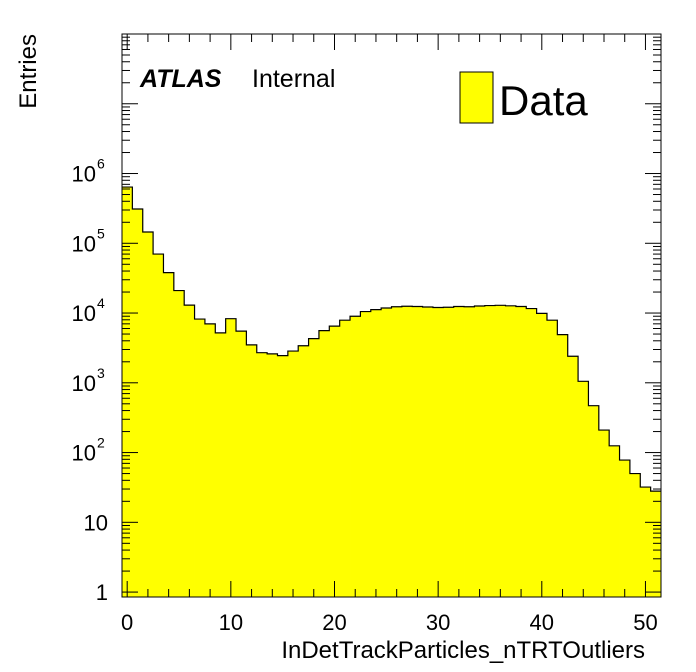 This screenshot has width=696, height=672. Describe the element at coordinates (543, 100) in the screenshot. I see `legend-label-data: Data` at that location.